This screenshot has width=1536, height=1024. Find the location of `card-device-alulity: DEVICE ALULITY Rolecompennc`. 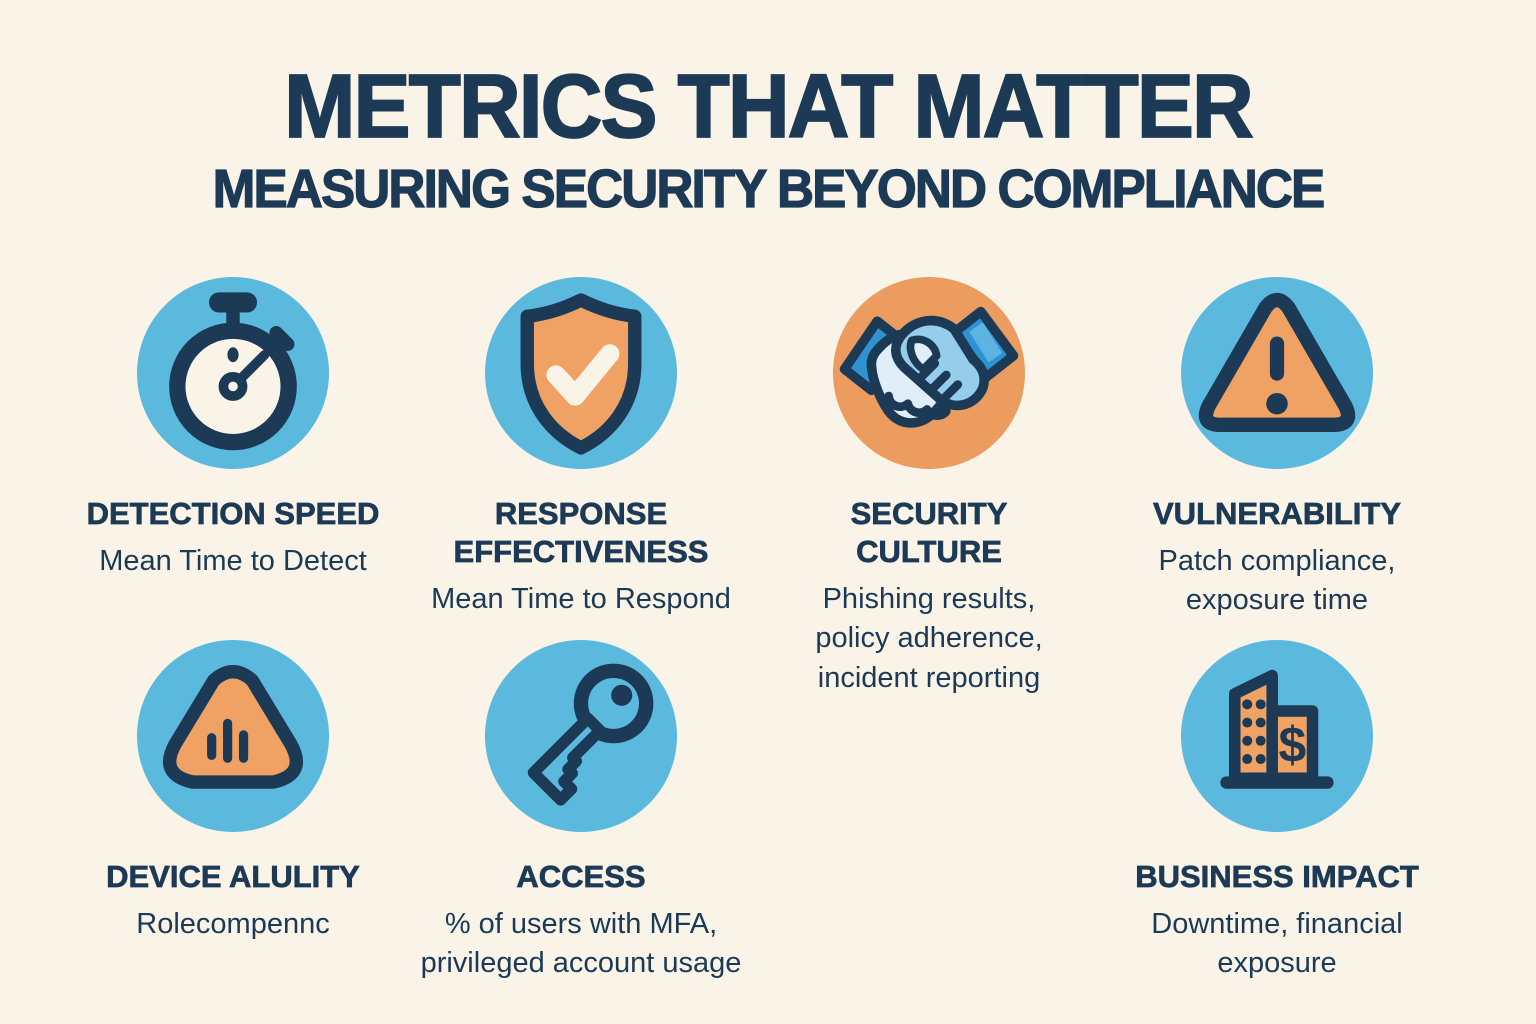

card-device-alulity: DEVICE ALULITY Rolecompennc is located at coordinates (233, 812).